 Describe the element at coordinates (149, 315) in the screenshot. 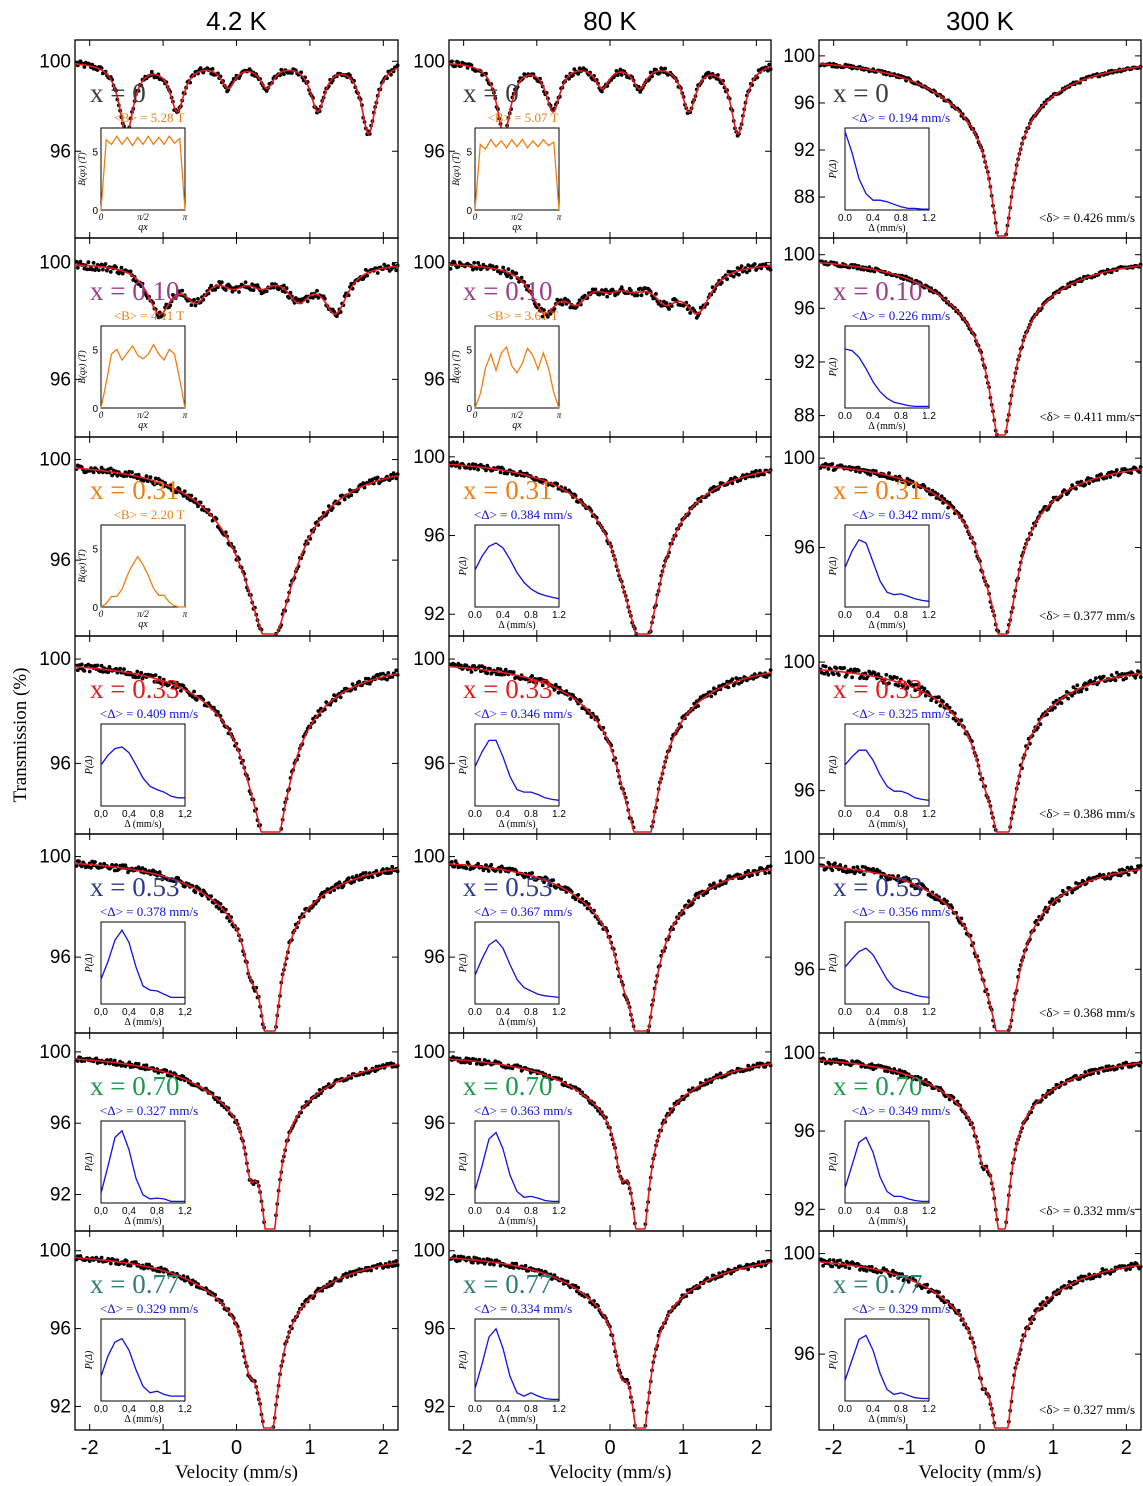

I see `inset-average-label: <B> = 4.11 T` at that location.